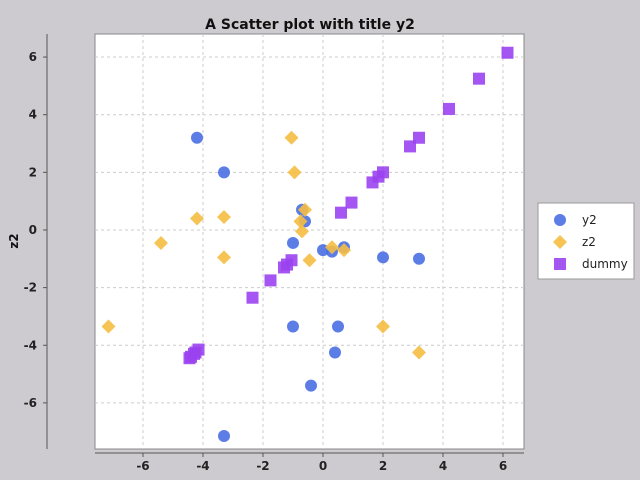 This screenshot has width=640, height=480. What do you see at coordinates (142, 466) in the screenshot?
I see `x-tick-label: -6` at bounding box center [142, 466].